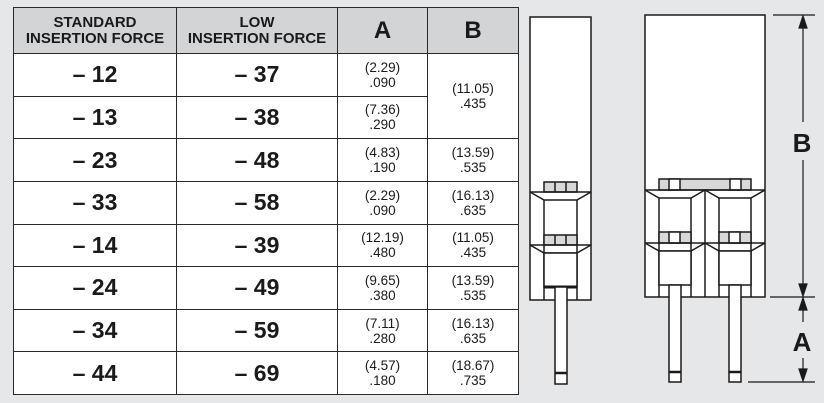 This screenshot has height=403, width=824. I want to click on table-row: – 33 – 58 (2.29) .090 (16.13) .635, so click(266, 202).